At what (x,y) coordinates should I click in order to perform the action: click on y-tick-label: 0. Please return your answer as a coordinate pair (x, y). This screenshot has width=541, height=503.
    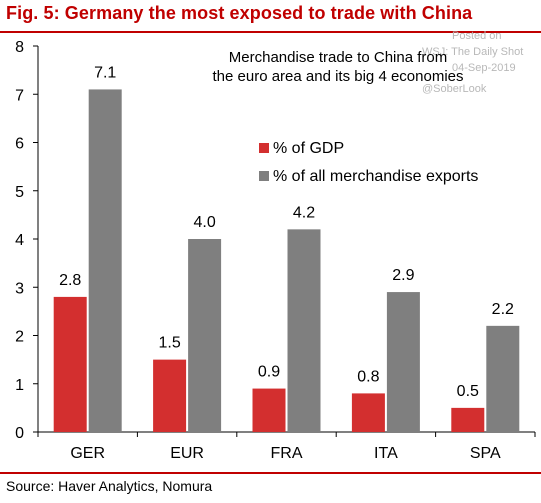
    Looking at the image, I should click on (19, 433).